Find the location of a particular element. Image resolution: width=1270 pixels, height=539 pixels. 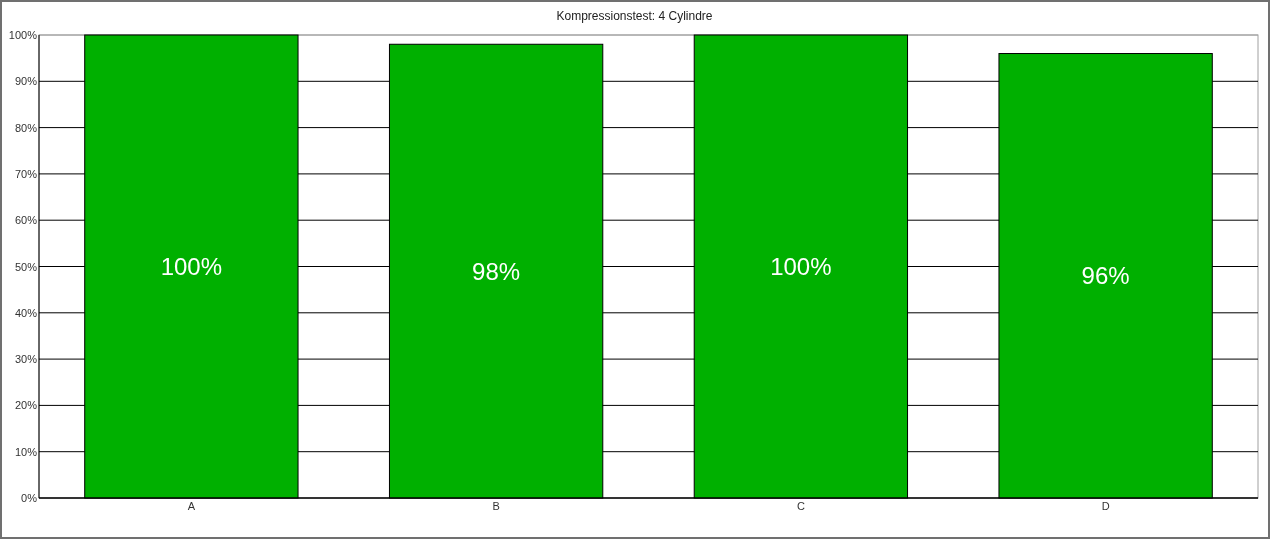

x-tick-label: B is located at coordinates (496, 506).